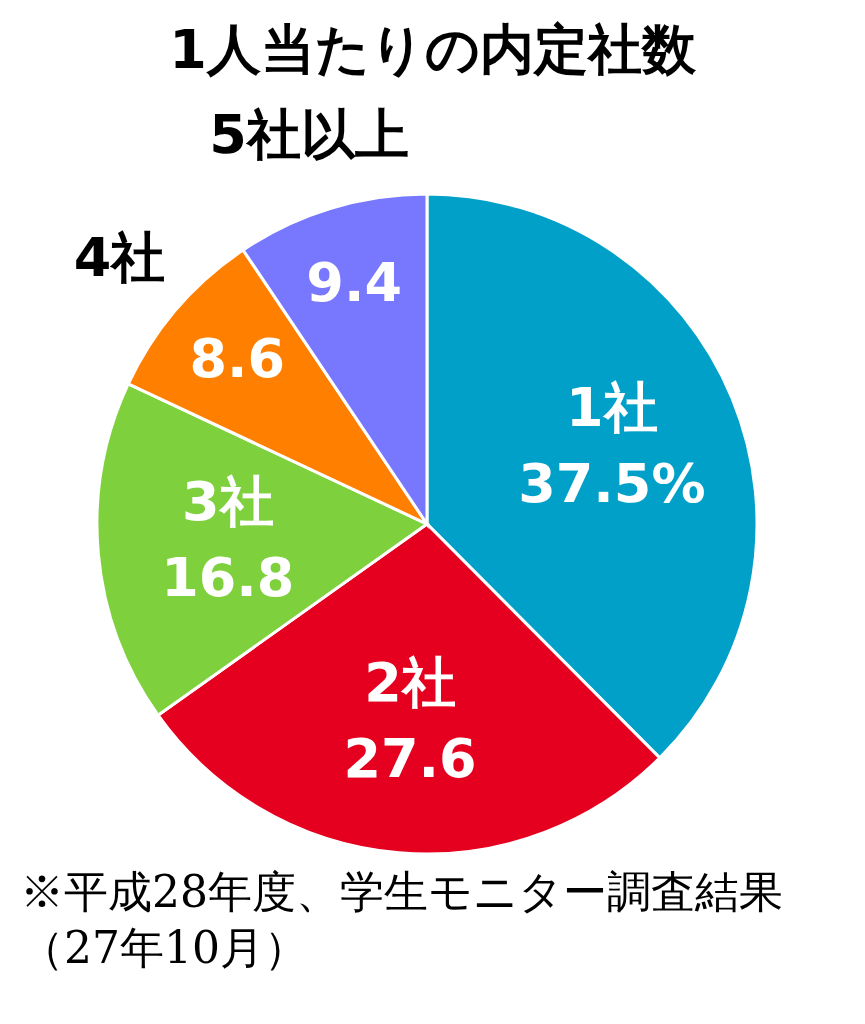  I want to click on data-label: 37.5%, so click(612, 483).